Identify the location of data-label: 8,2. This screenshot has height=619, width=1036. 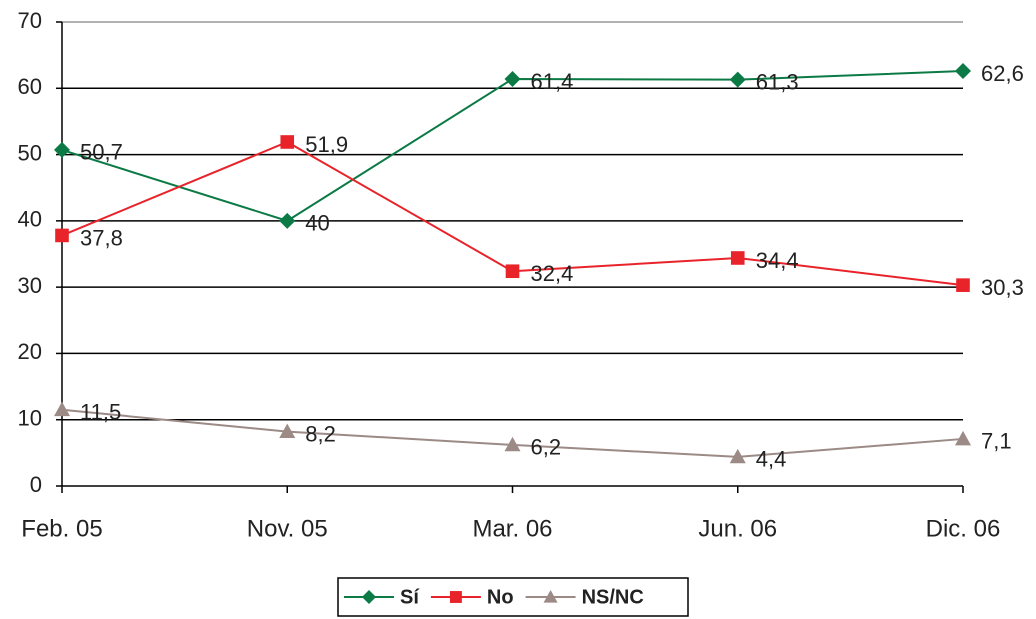
(320, 433).